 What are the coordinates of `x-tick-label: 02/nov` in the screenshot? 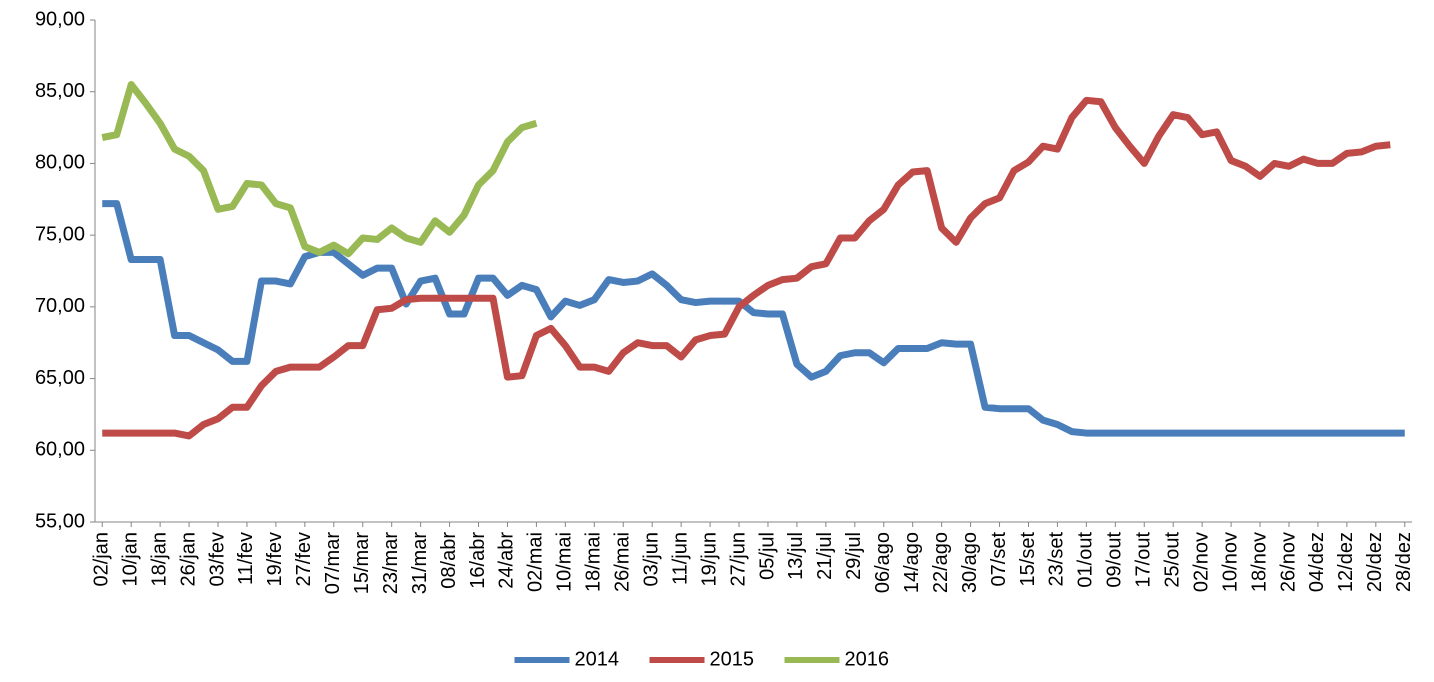 It's located at (1201, 562).